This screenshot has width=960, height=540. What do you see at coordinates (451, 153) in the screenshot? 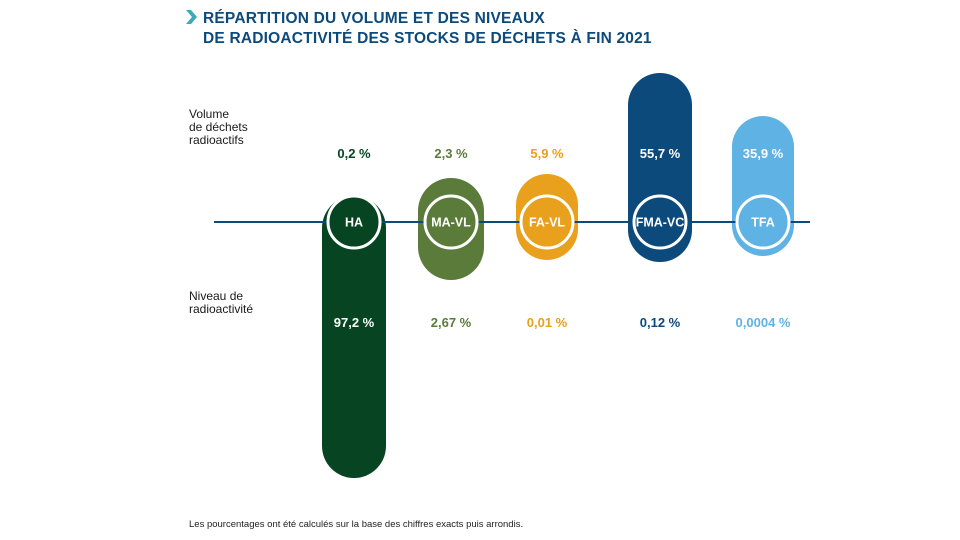
I see `volume-value-label: 2,3 %` at bounding box center [451, 153].